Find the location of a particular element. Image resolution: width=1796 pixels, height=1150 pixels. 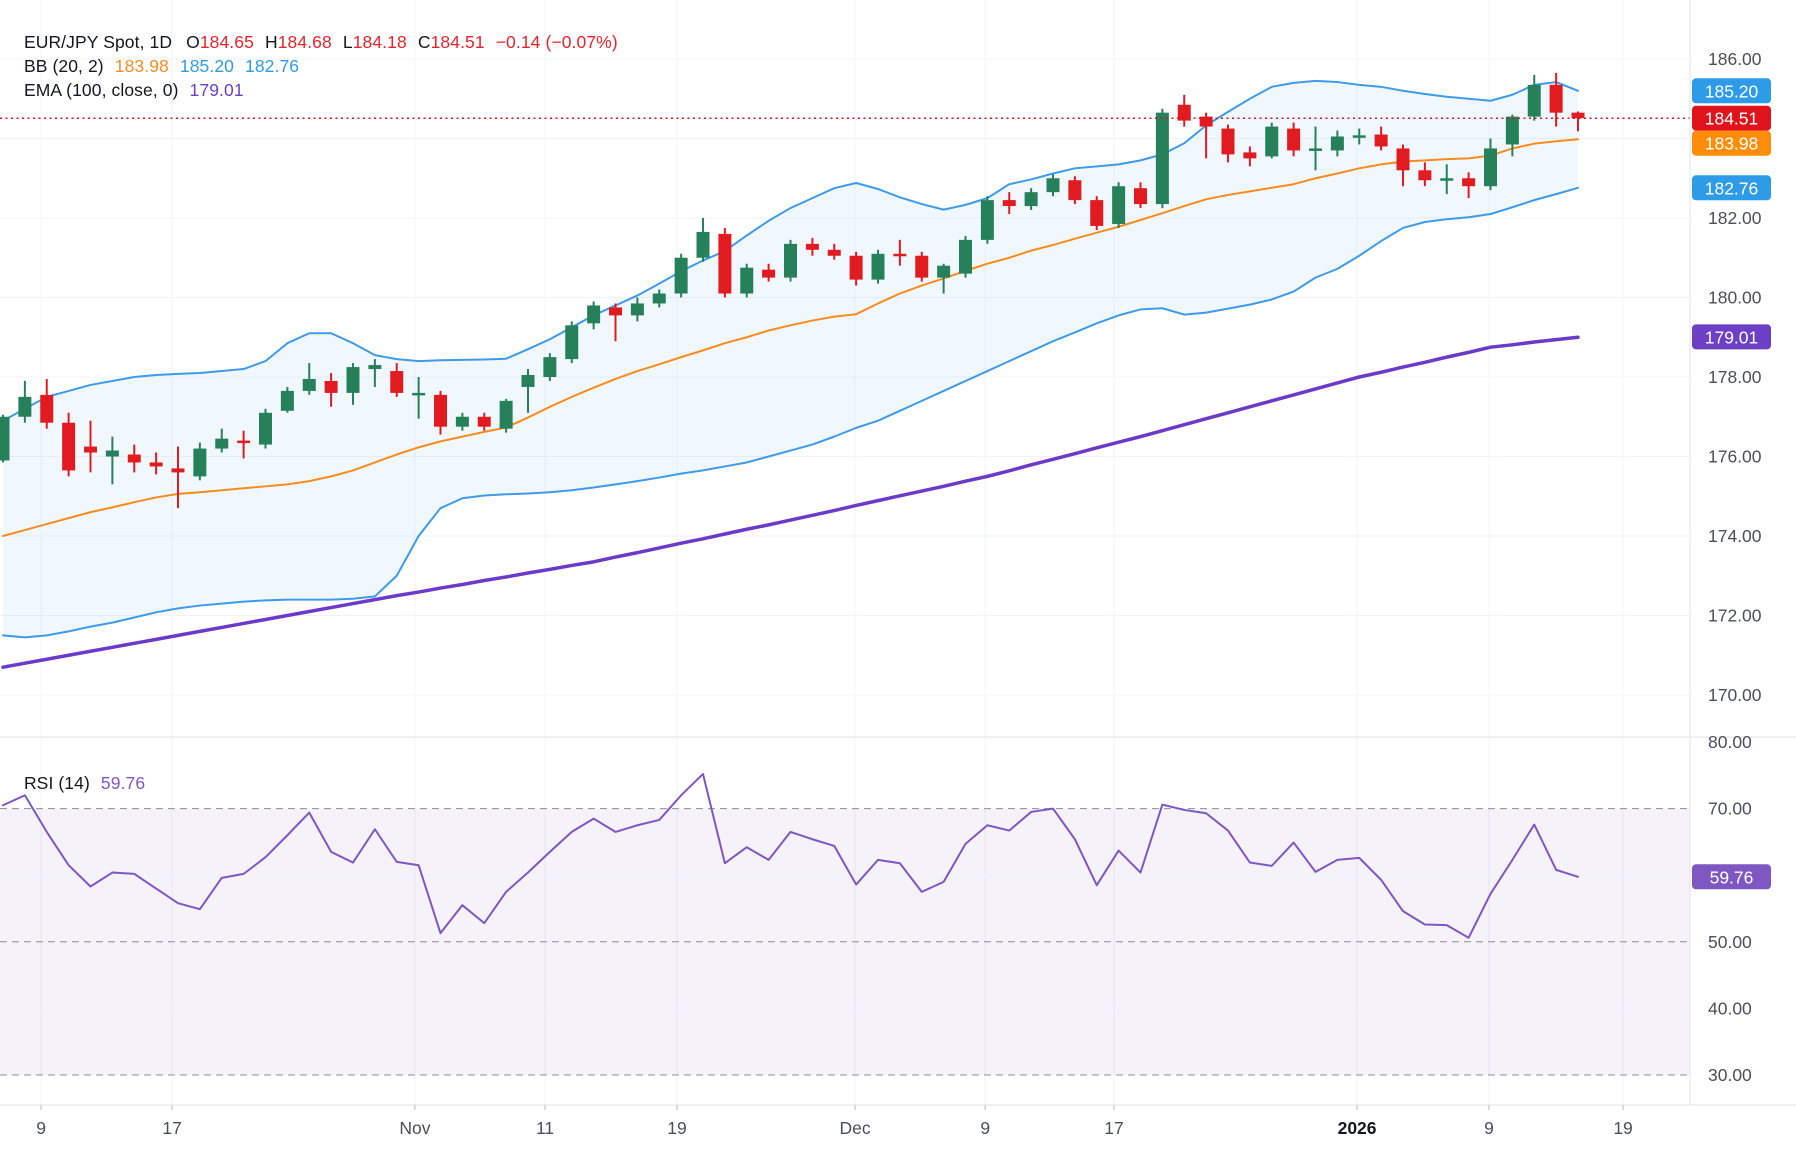

ohlc-close-value: 184.51 is located at coordinates (457, 42).